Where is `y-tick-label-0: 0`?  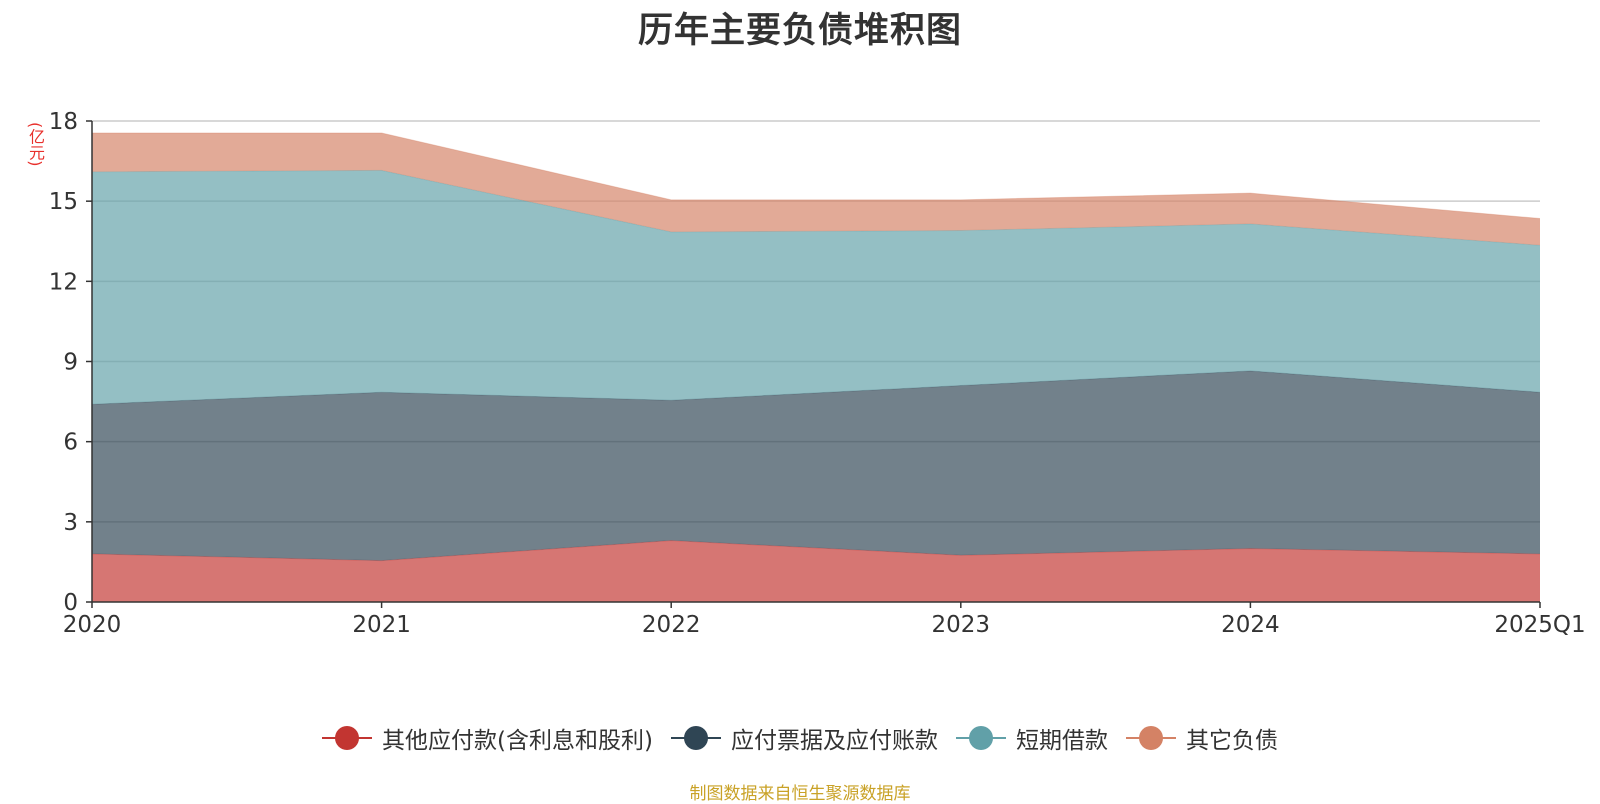 y-tick-label-0: 0 is located at coordinates (70, 603).